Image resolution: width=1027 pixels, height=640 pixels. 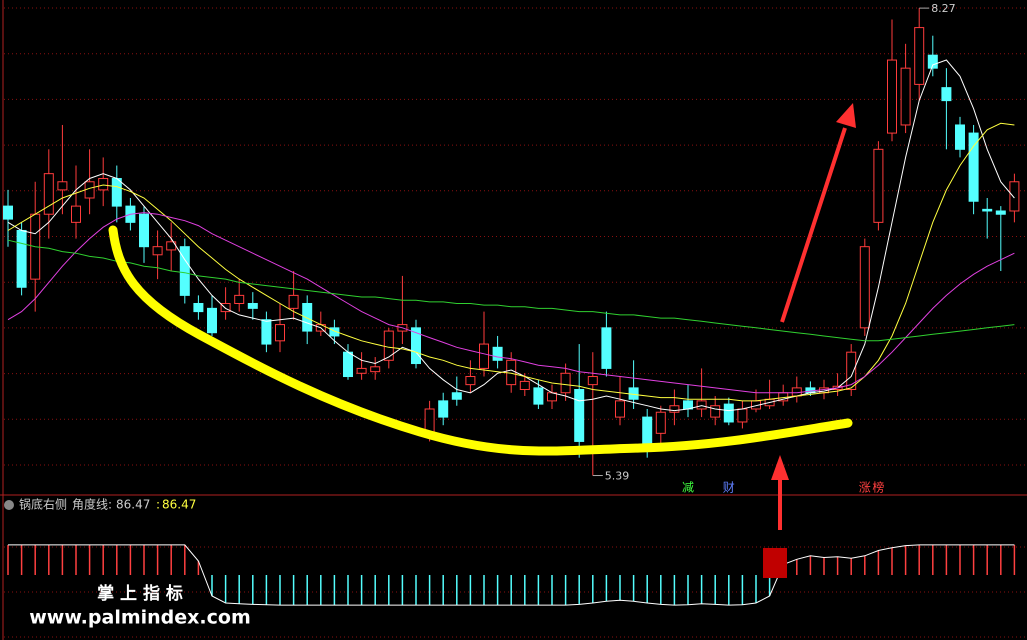 I want to click on event-marker: 减, so click(x=688, y=488).